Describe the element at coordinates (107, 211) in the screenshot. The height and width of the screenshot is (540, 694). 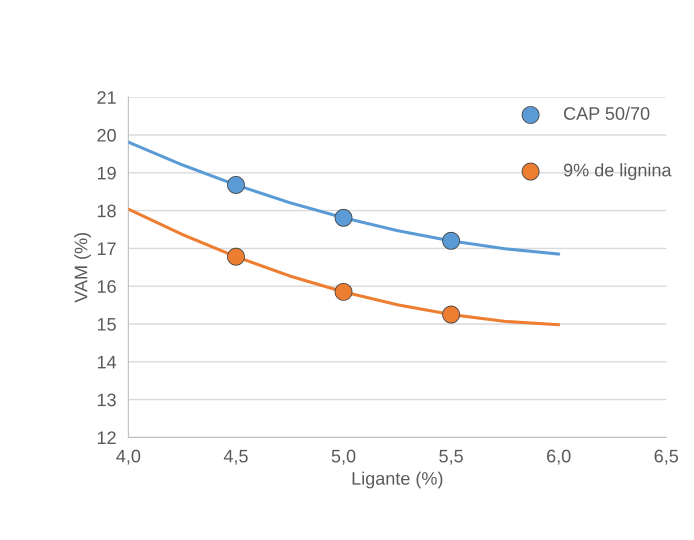
I see `y-tick-label: 18` at that location.